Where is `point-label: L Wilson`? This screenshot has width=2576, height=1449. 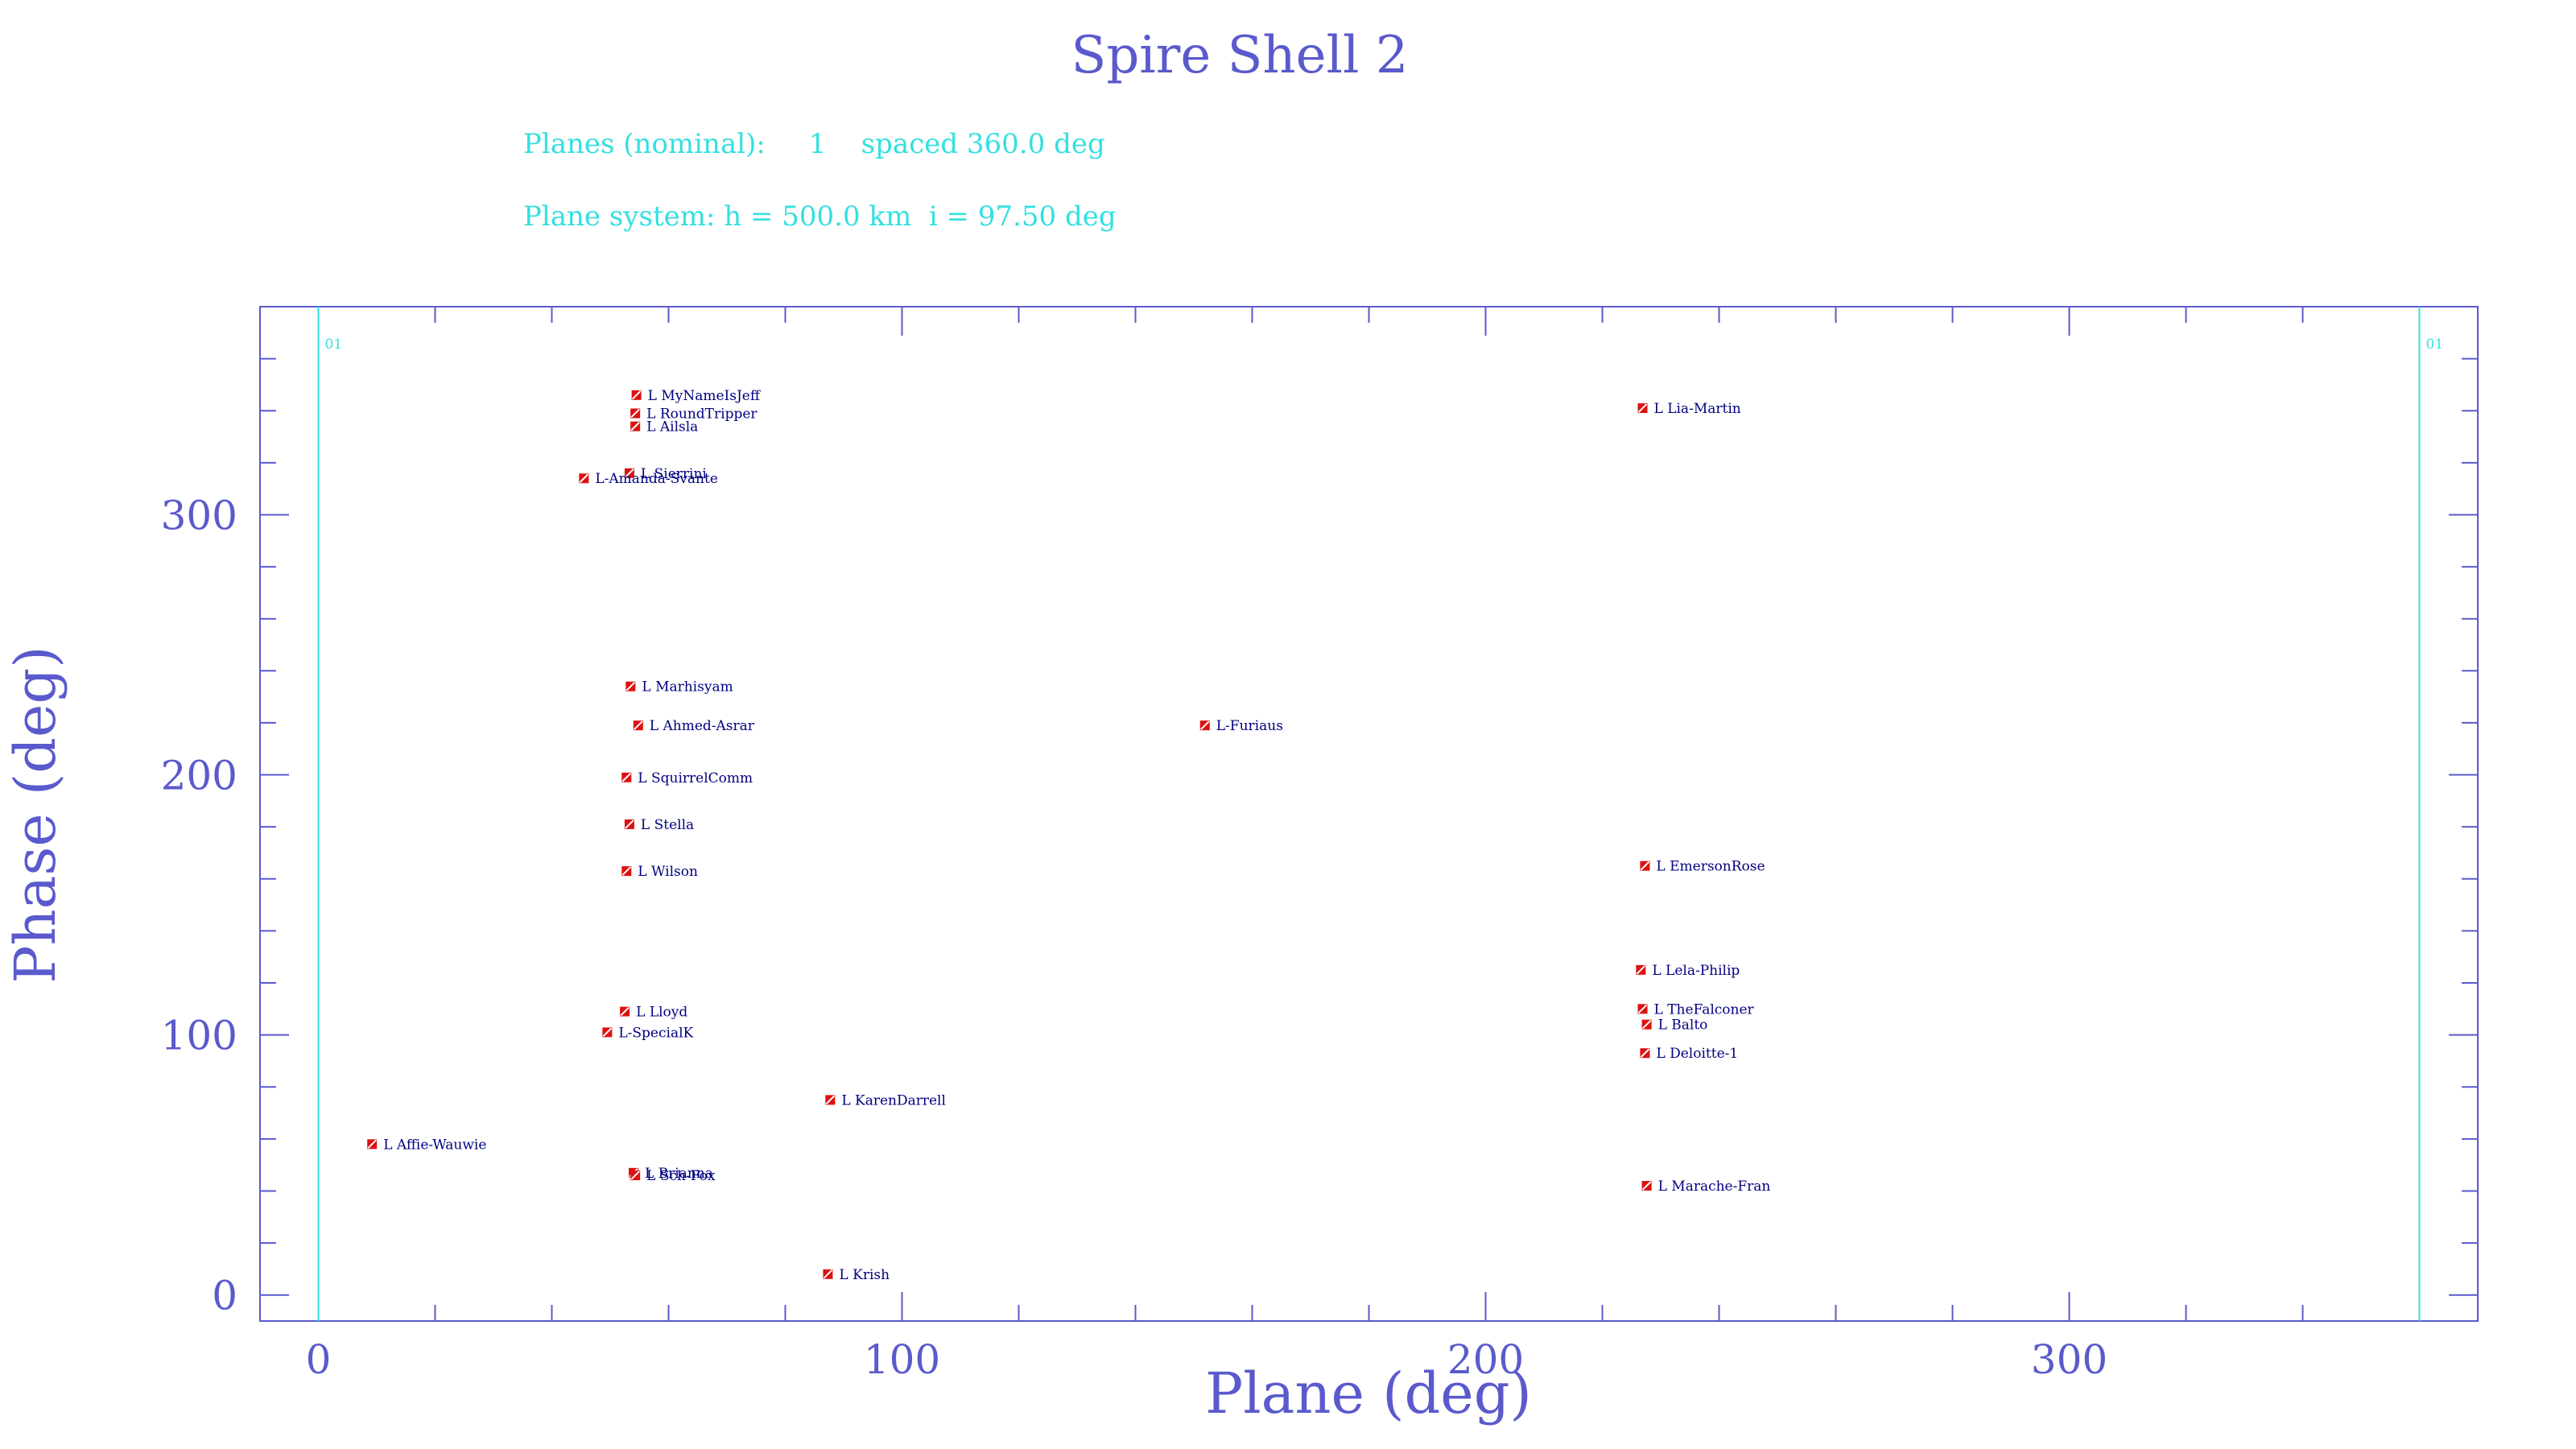
point-label: L Wilson is located at coordinates (668, 872).